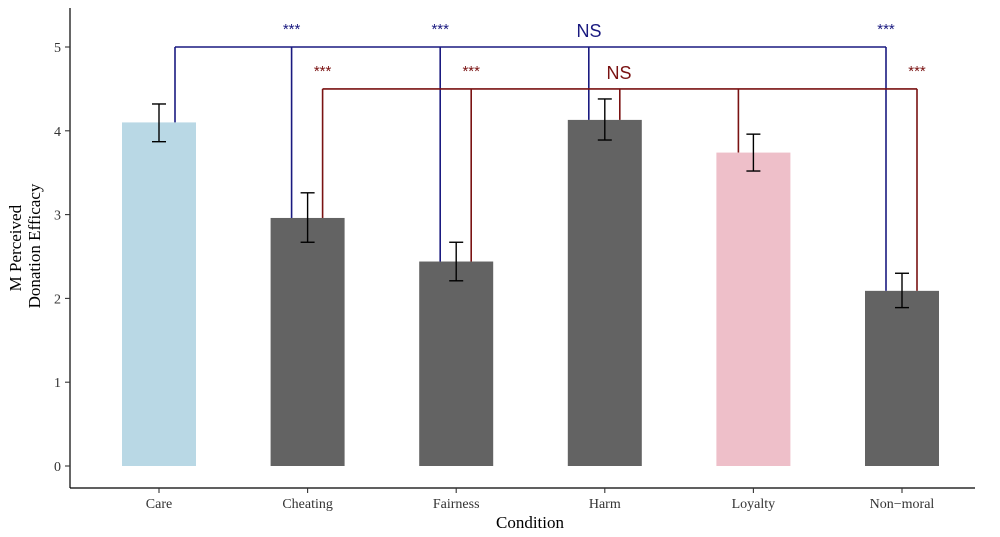  I want to click on x-tick-label: Loyalty, so click(754, 504).